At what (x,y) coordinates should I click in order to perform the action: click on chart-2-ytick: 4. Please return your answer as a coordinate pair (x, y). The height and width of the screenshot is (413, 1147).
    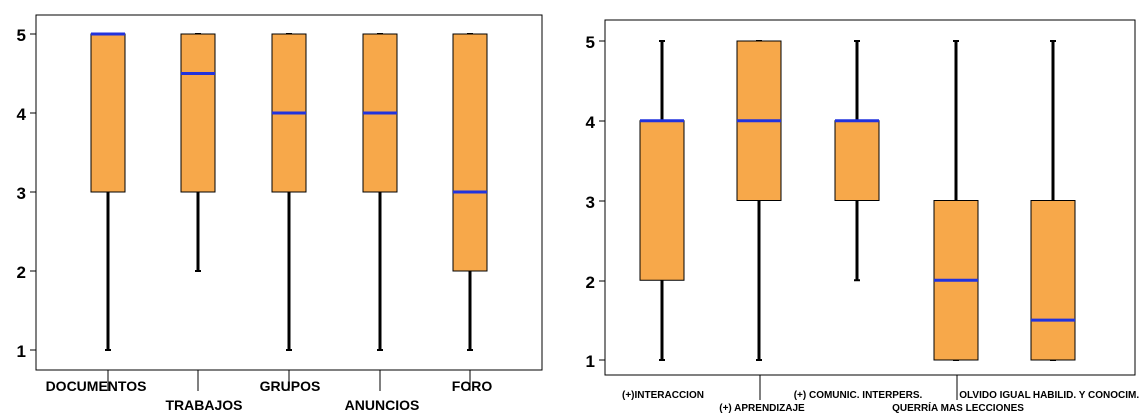
    Looking at the image, I should click on (595, 122).